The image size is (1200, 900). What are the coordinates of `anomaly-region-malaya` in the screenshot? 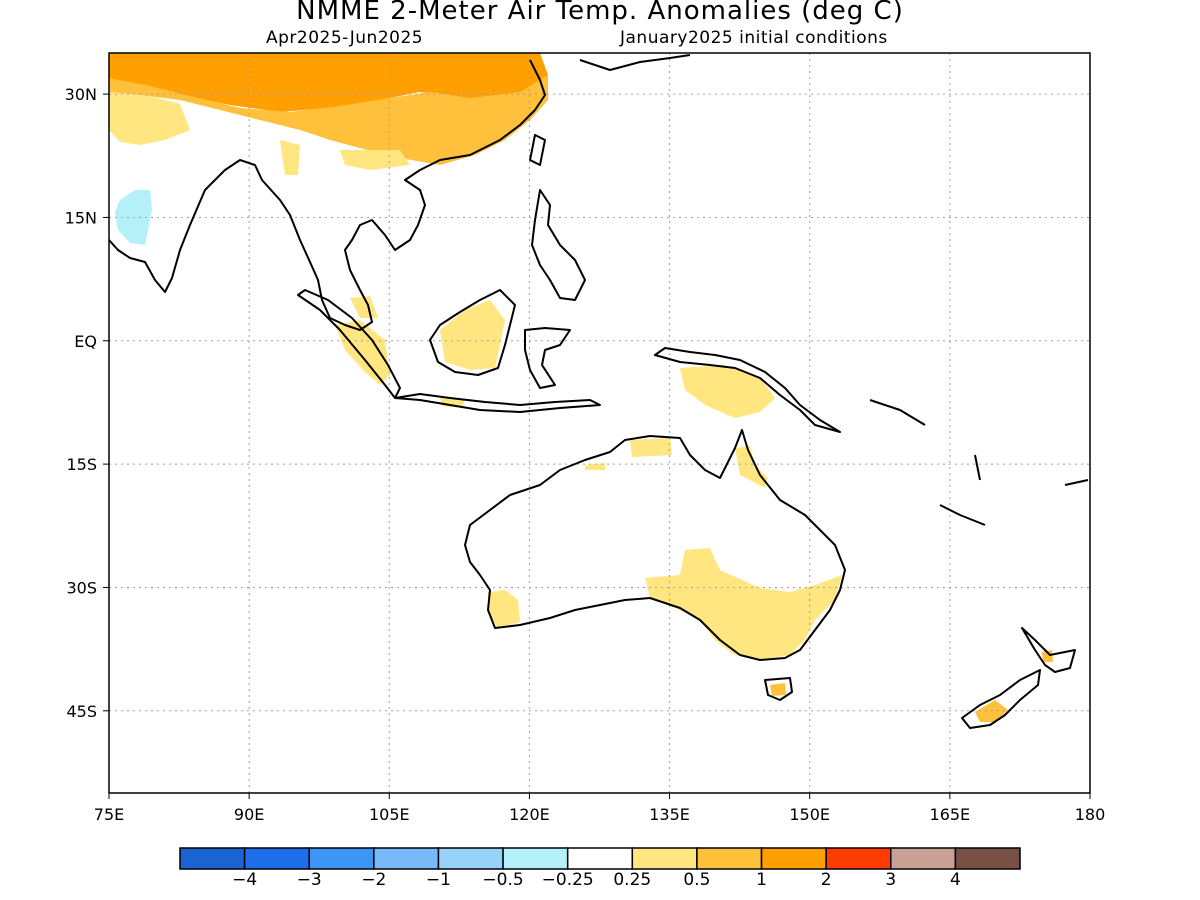 It's located at (364, 307).